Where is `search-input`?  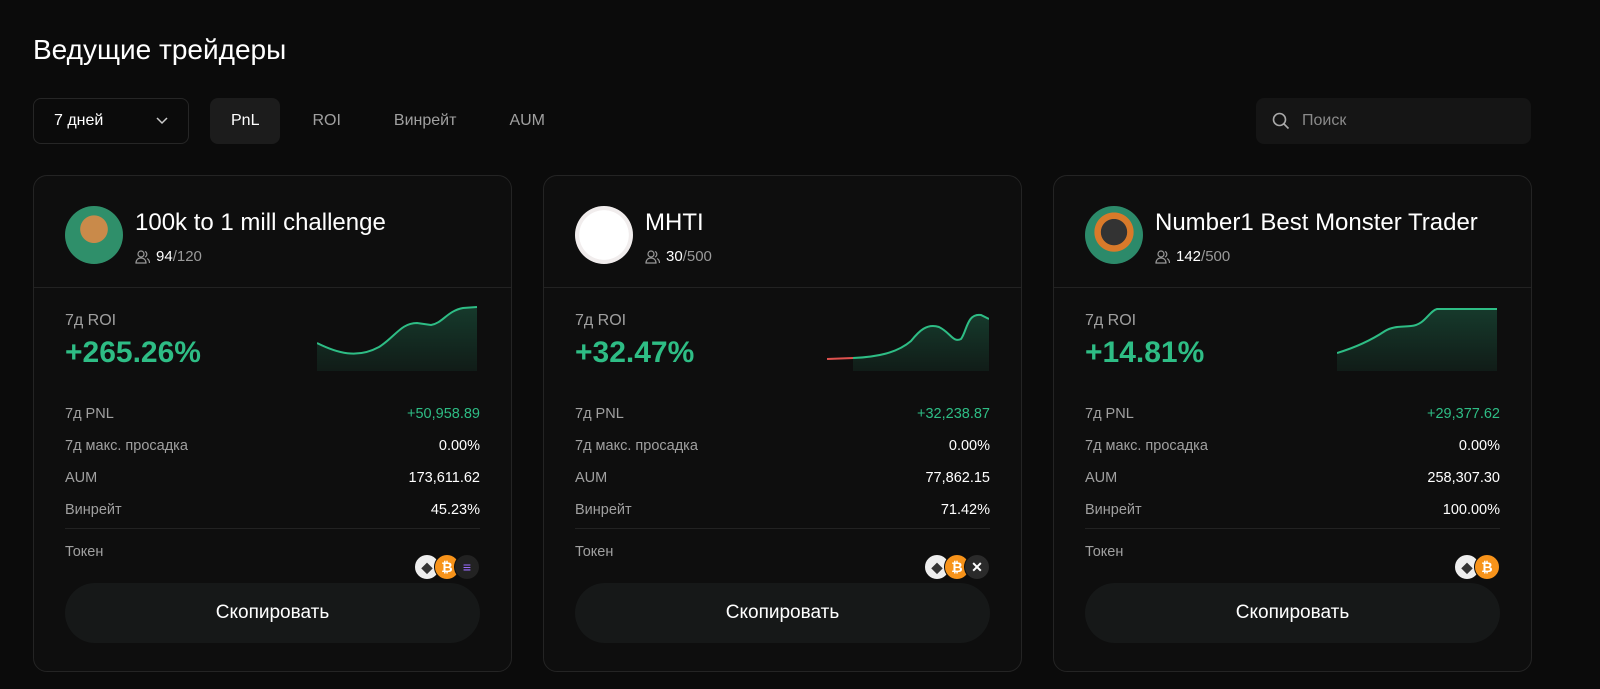 search-input is located at coordinates (1412, 121).